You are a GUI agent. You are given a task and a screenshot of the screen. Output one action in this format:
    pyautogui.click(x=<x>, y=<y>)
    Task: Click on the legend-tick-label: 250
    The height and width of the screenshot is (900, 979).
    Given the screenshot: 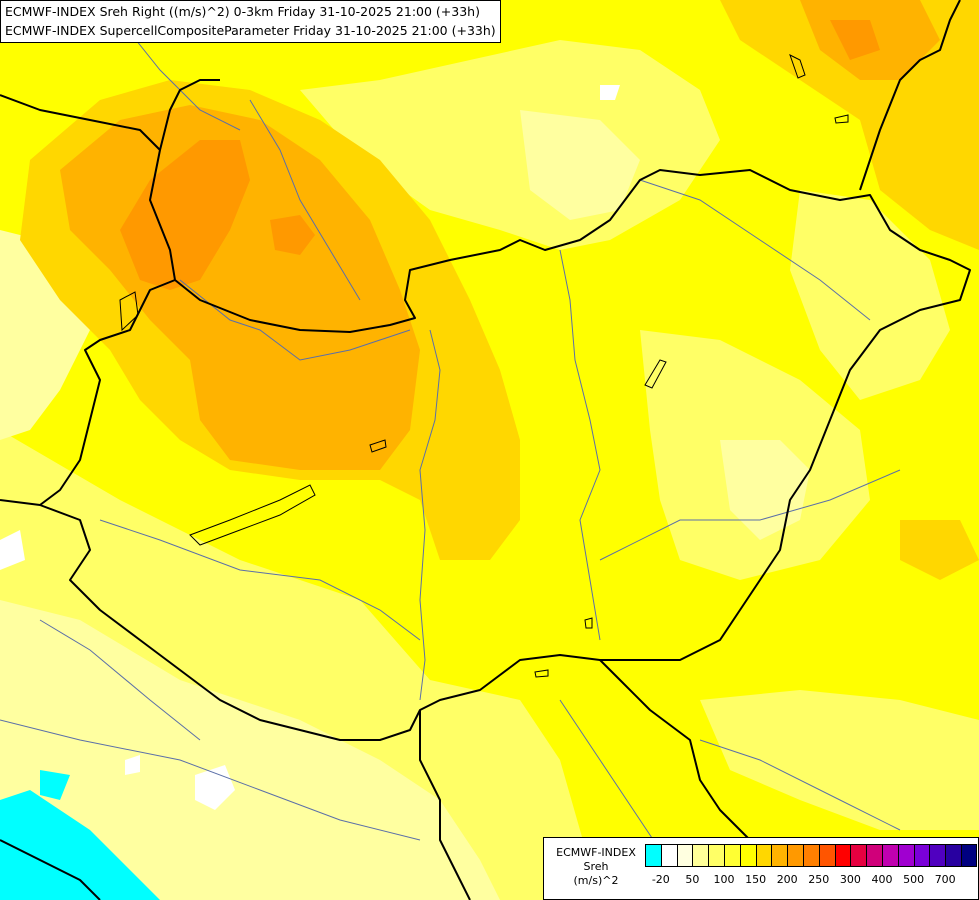 What is the action you would take?
    pyautogui.click(x=819, y=879)
    